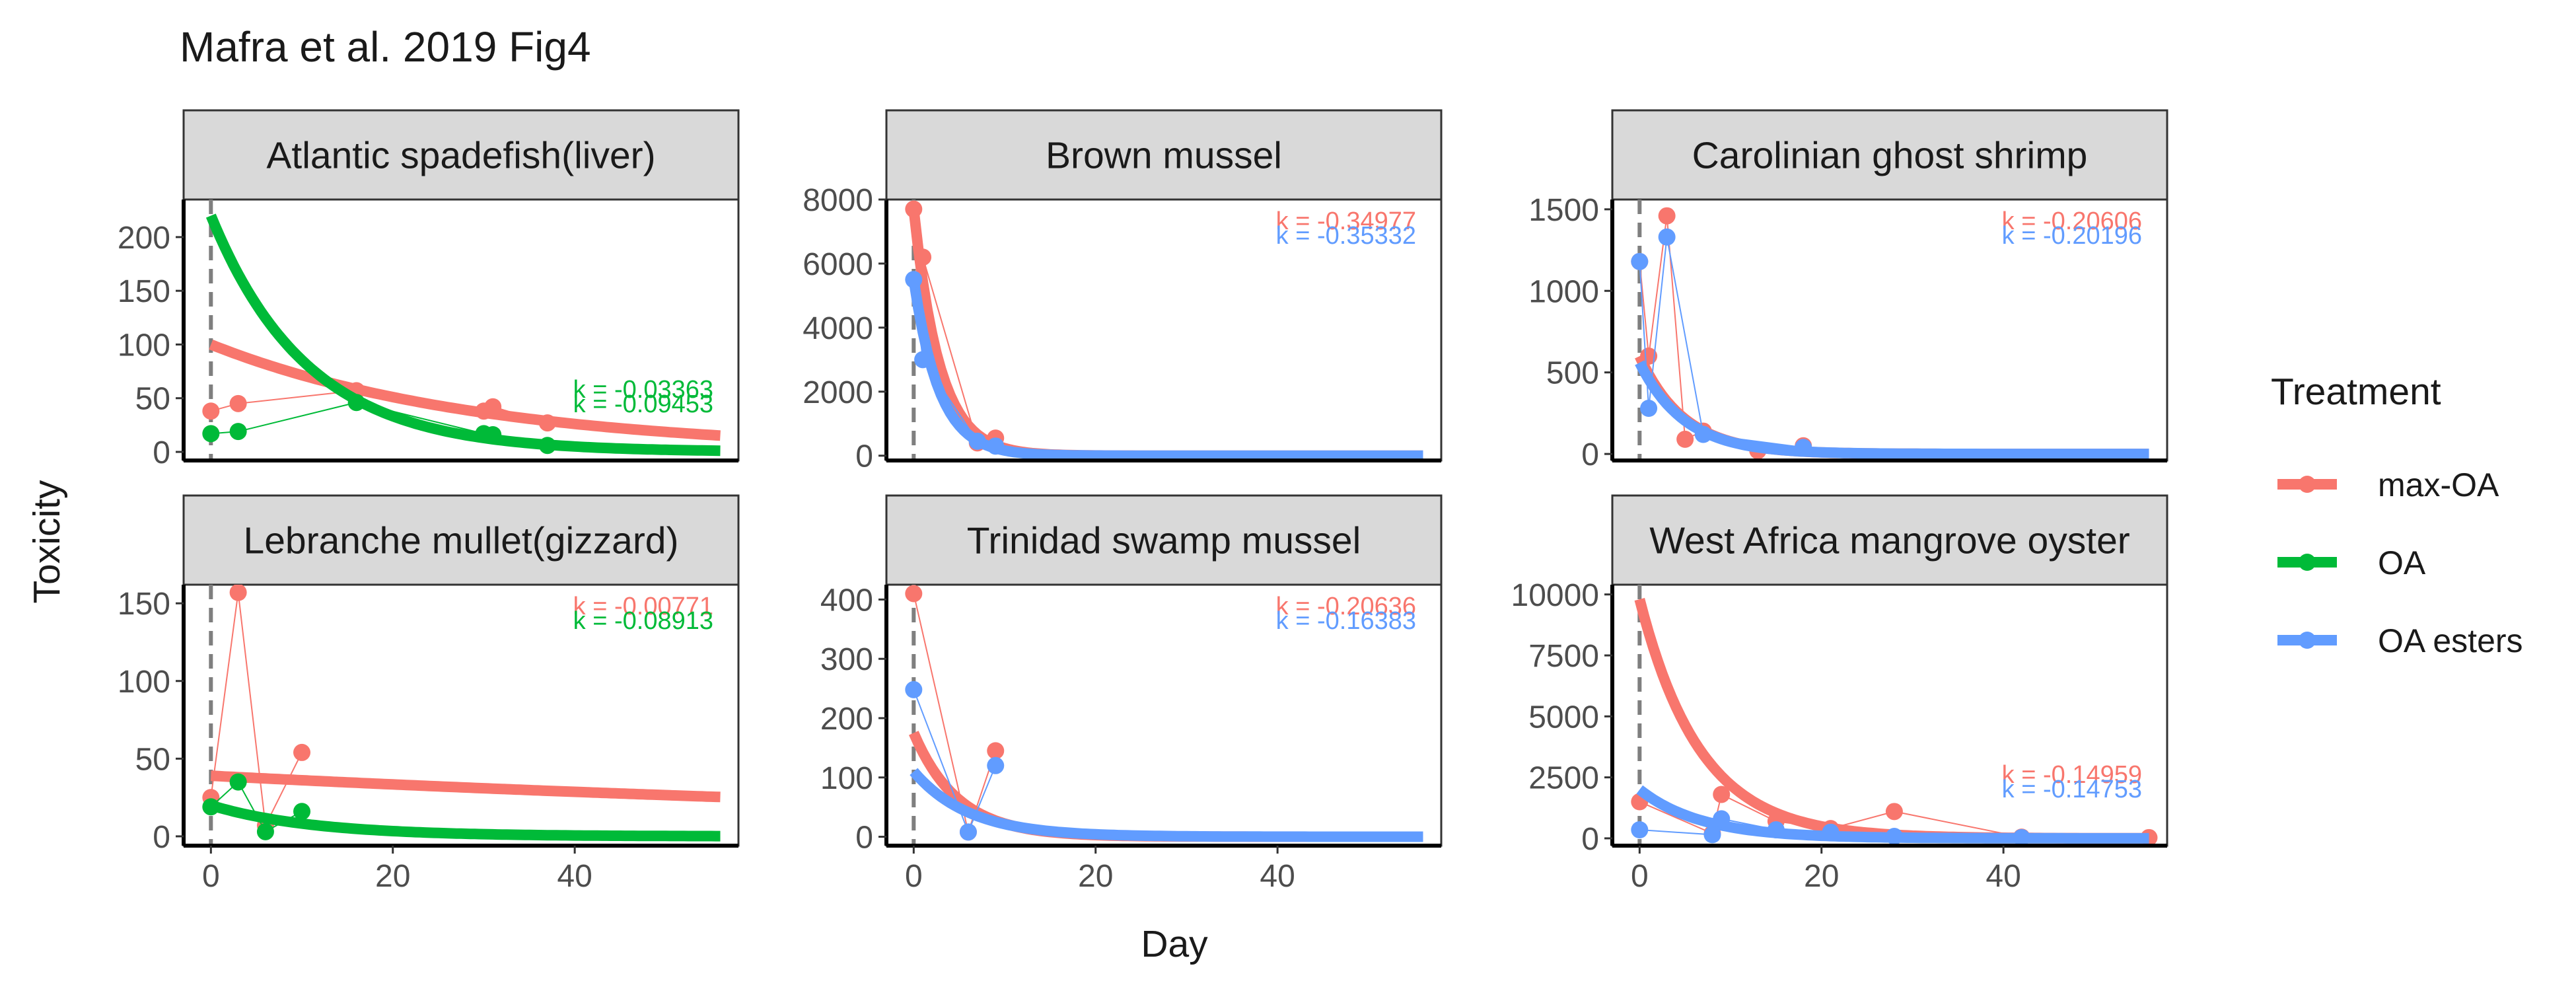 Image resolution: width=2576 pixels, height=991 pixels. I want to click on x-axis-label: Day, so click(1174, 944).